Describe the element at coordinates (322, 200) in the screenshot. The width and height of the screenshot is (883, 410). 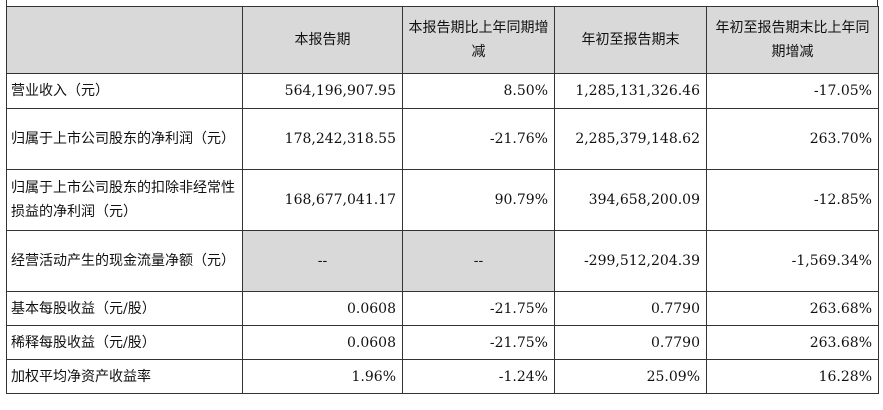
I see `cell-current-period: 168,677,041.17` at that location.